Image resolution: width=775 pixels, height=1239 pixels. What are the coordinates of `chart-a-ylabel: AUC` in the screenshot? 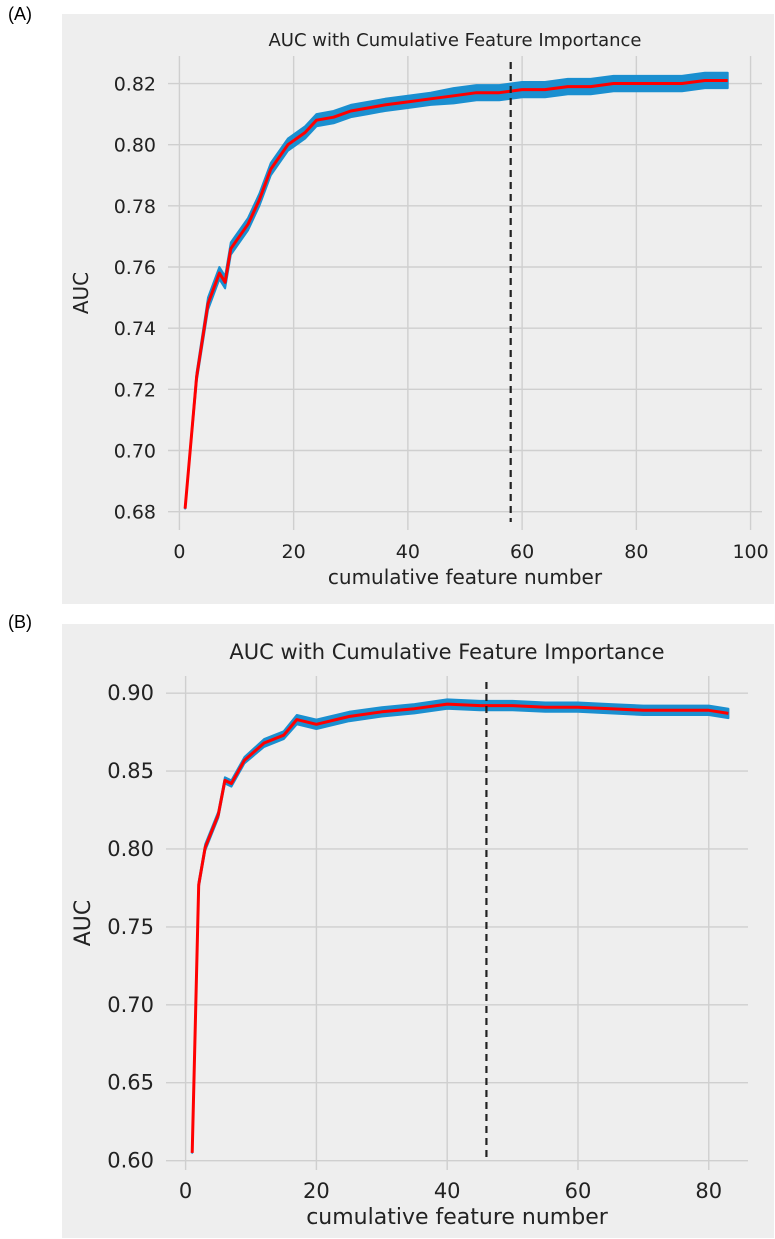 It's located at (81, 293).